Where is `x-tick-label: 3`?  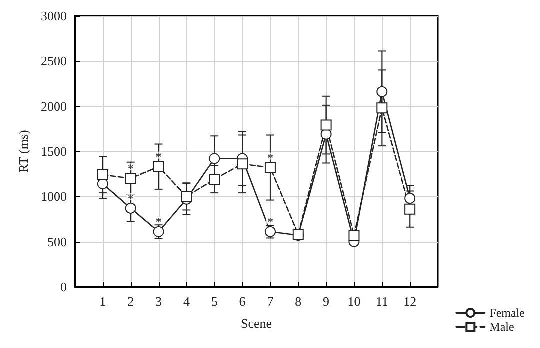
x-tick-label: 3 is located at coordinates (159, 301).